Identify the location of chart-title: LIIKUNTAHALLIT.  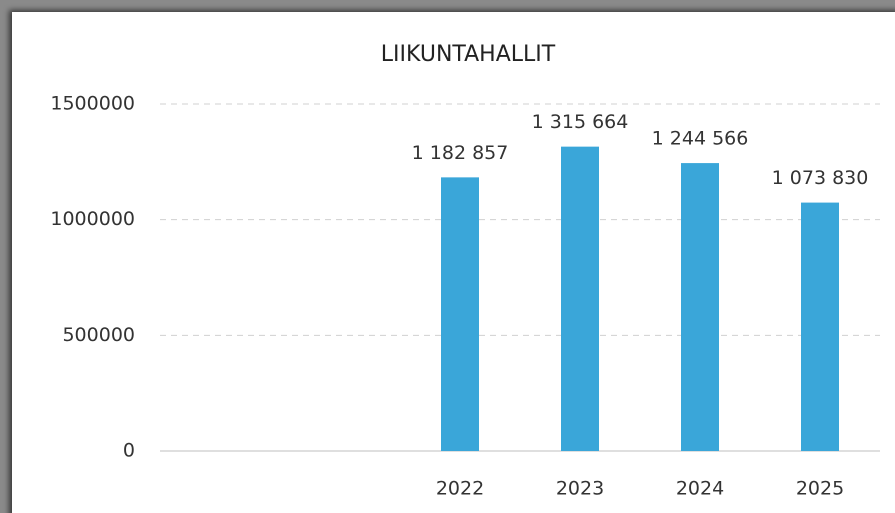
(468, 54).